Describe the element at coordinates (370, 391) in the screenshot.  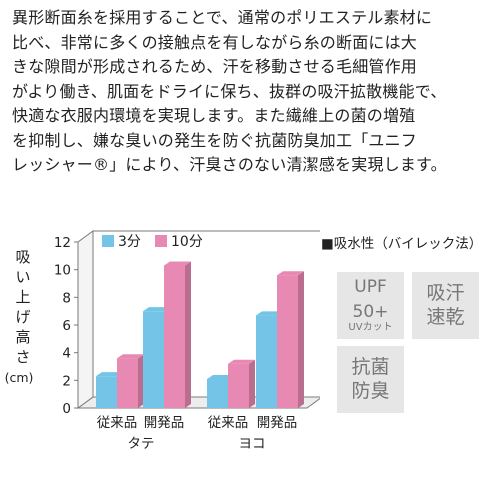
I see `antibacterial-badge-line2: 防臭` at that location.